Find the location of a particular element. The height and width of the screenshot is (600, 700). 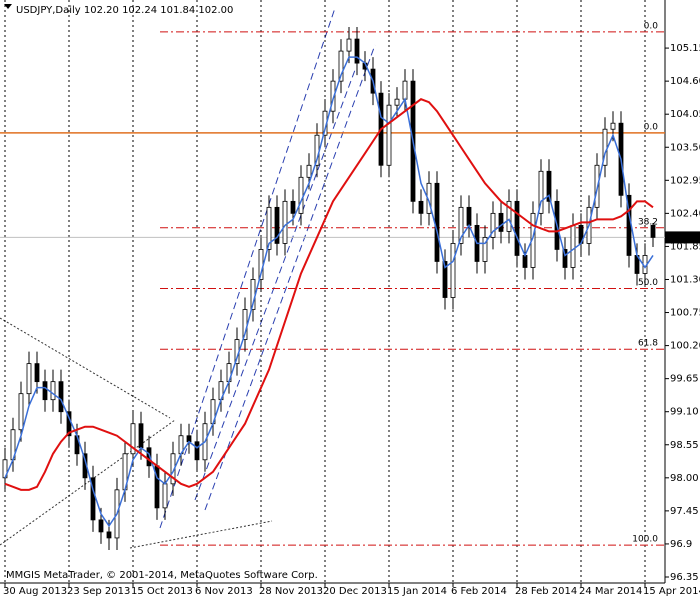

y-tick-label: 97.45 is located at coordinates (684, 511).